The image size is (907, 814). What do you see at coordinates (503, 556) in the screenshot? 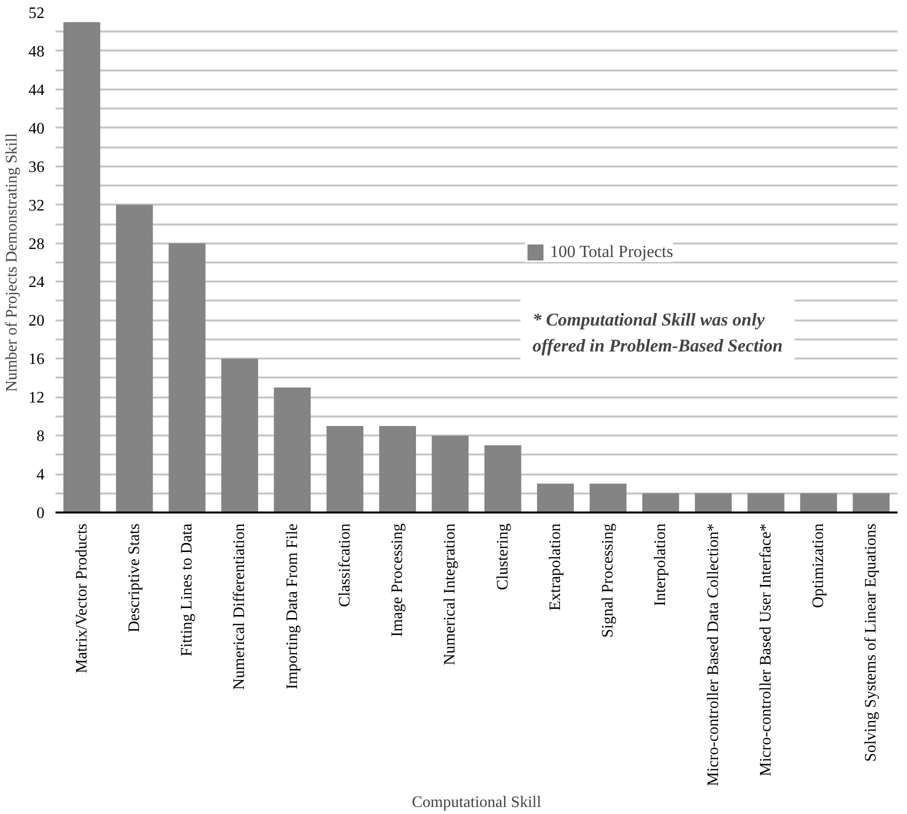
I see `x-tick-label: Clustering` at bounding box center [503, 556].